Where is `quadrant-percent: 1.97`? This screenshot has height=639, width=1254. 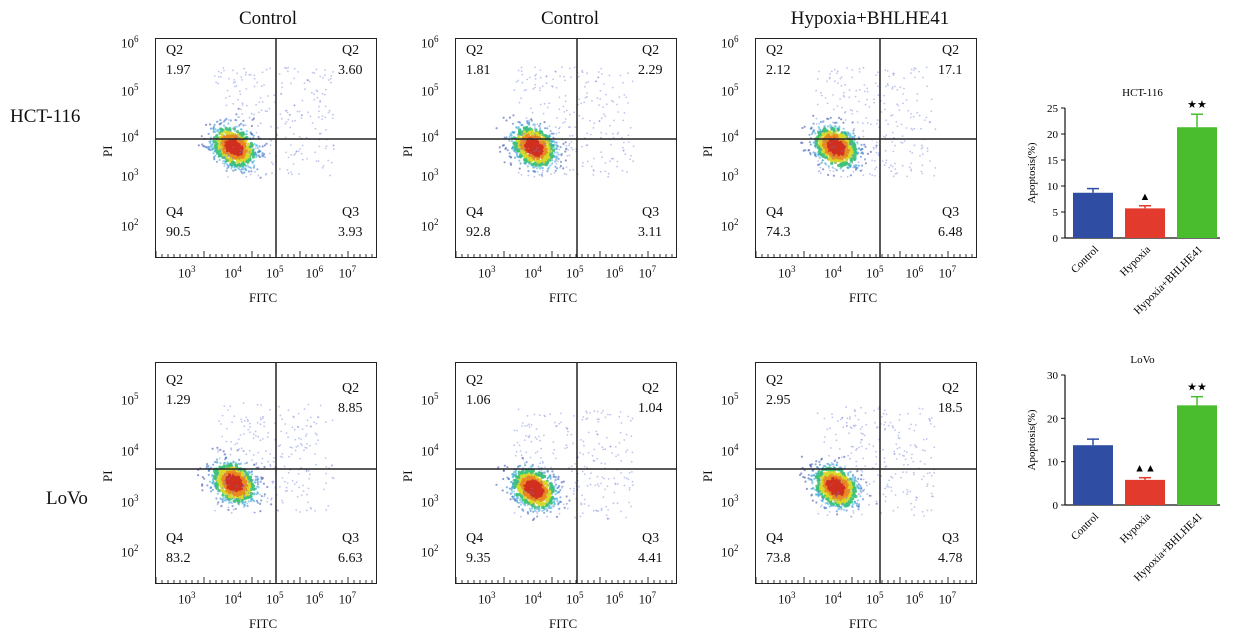 quadrant-percent: 1.97 is located at coordinates (178, 70).